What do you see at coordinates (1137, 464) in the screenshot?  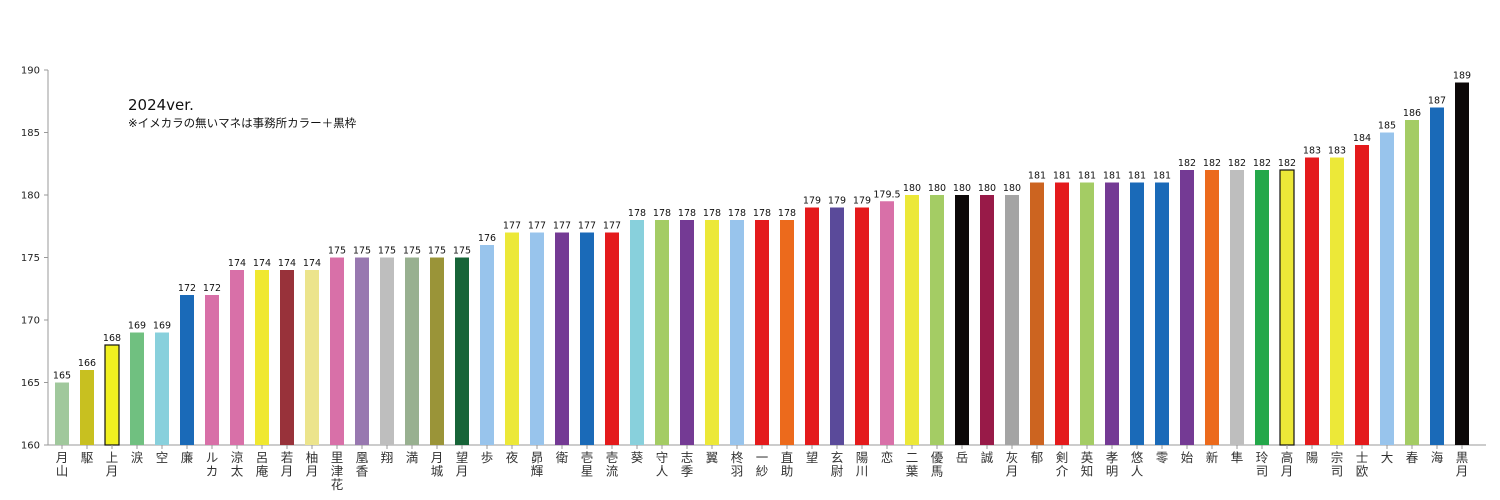 I see `x-tick-label: 悠人` at bounding box center [1137, 464].